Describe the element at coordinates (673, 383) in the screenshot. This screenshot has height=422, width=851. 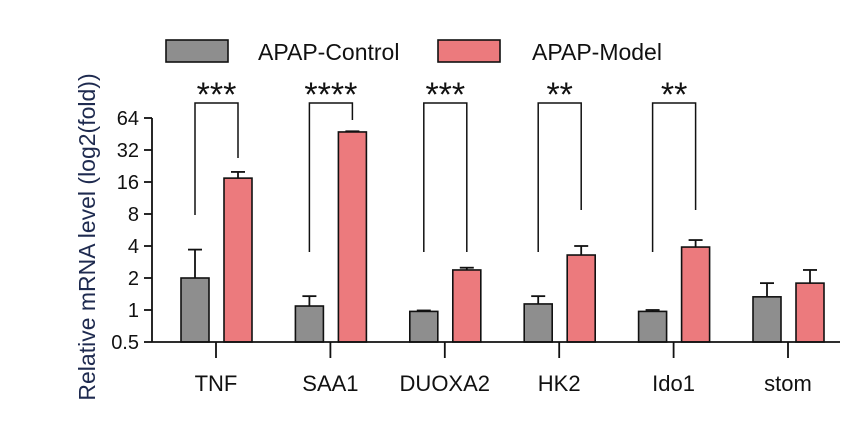
I see `x-tick-label-ido1: Ido1` at that location.